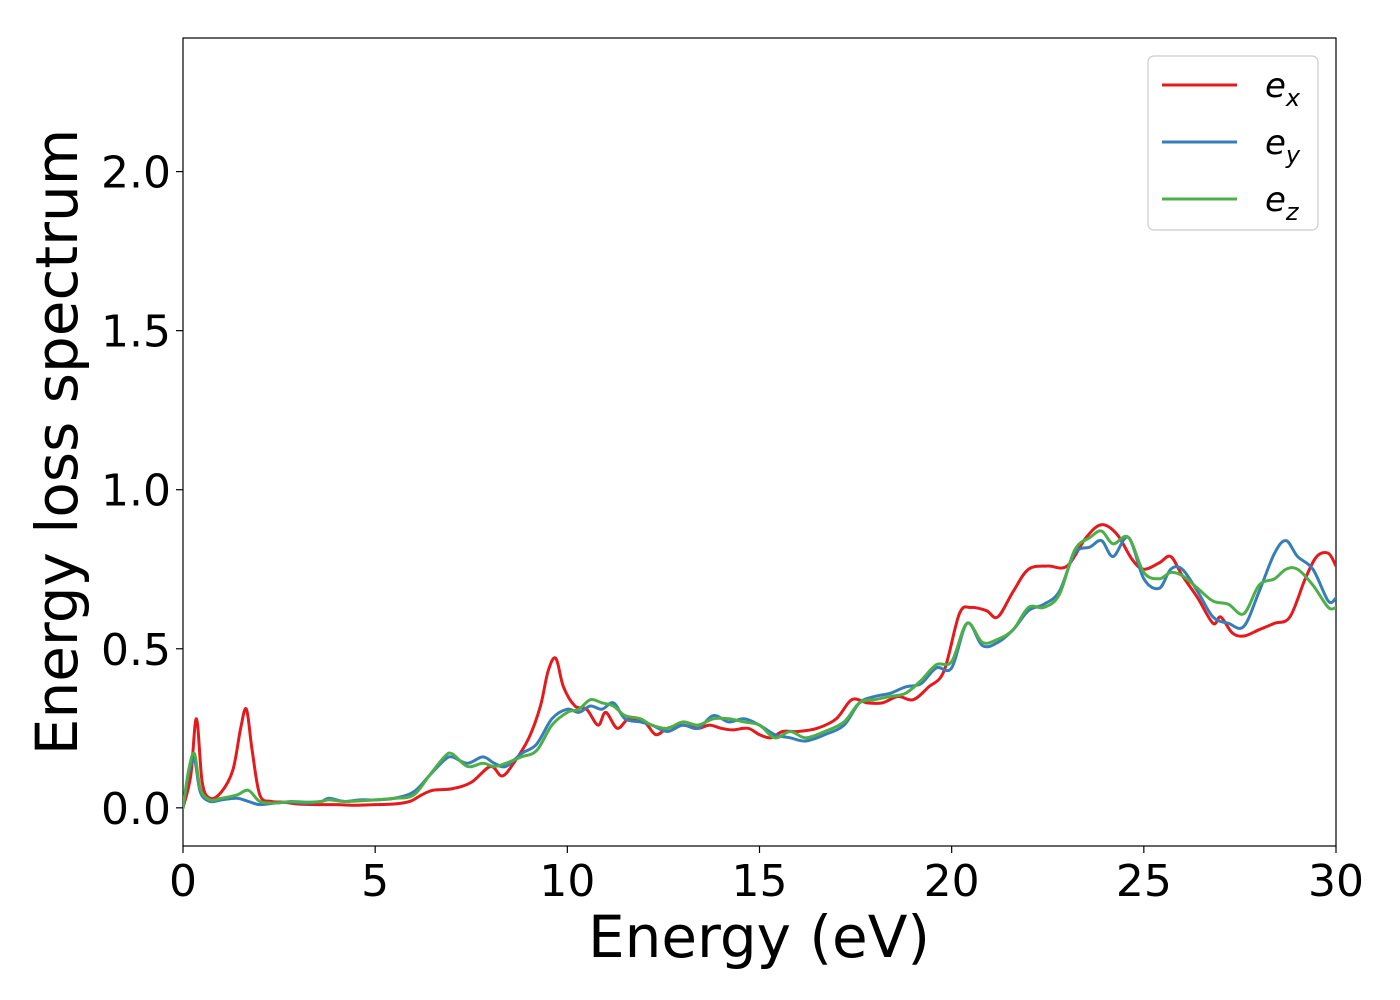 This screenshot has width=1400, height=1000. I want to click on legend-label-subscript: y, so click(1293, 155).